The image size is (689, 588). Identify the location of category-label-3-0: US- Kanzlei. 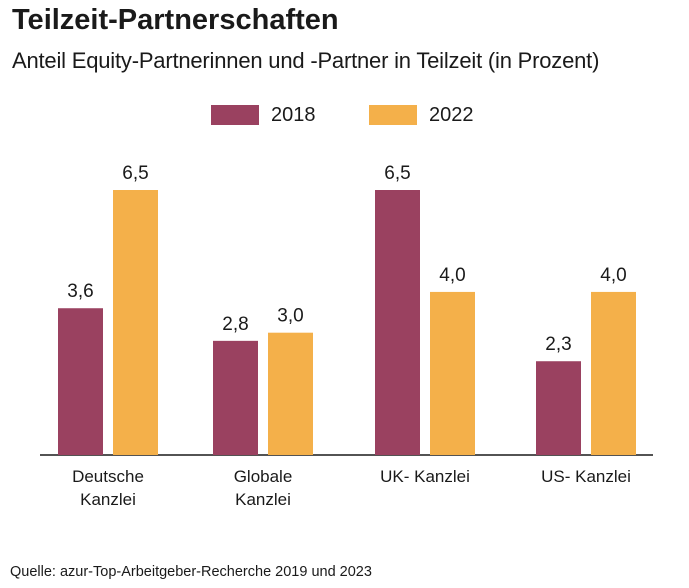
(586, 476).